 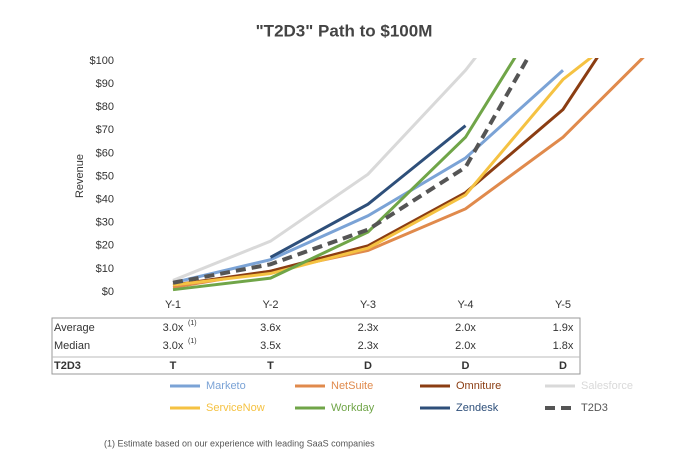 What do you see at coordinates (465, 305) in the screenshot?
I see `x-tick-label: Y-4` at bounding box center [465, 305].